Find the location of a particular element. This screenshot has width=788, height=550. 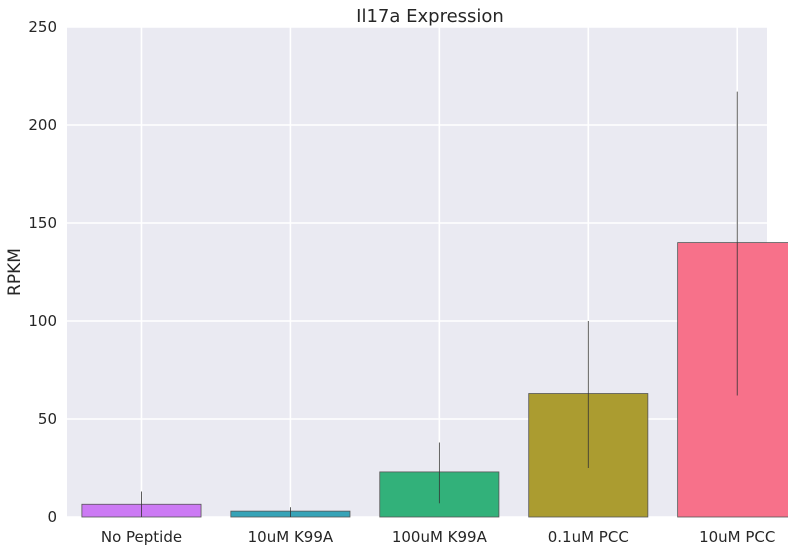

chart-title: Il17a Expression is located at coordinates (430, 16).